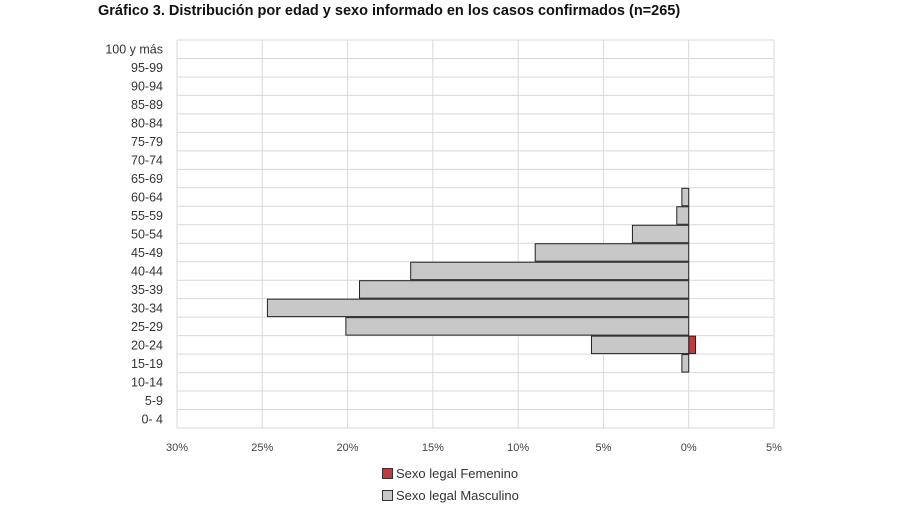 This screenshot has width=900, height=506. I want to click on legend-label-male: Sexo legal Masculino, so click(457, 495).